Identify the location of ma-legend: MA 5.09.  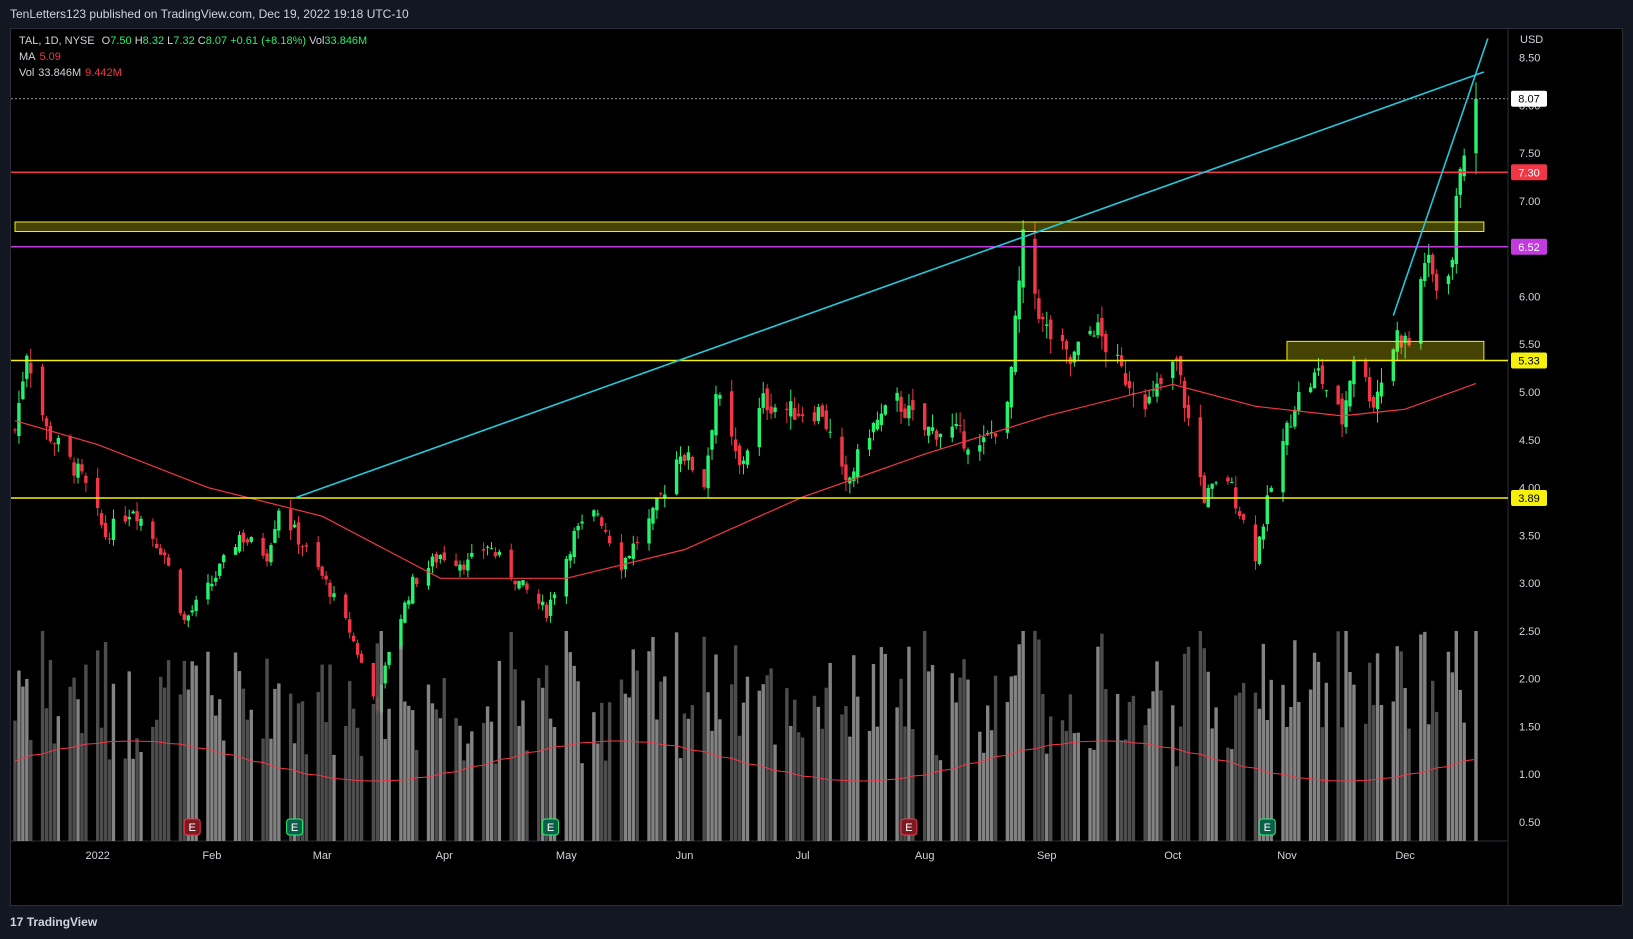
(40, 57).